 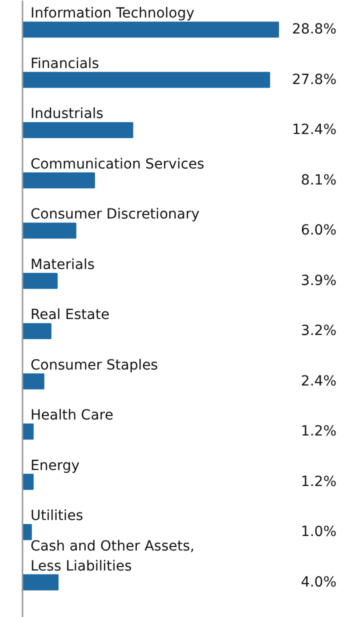 What do you see at coordinates (115, 214) in the screenshot?
I see `y-tick-label: Consumer Discretionary` at bounding box center [115, 214].